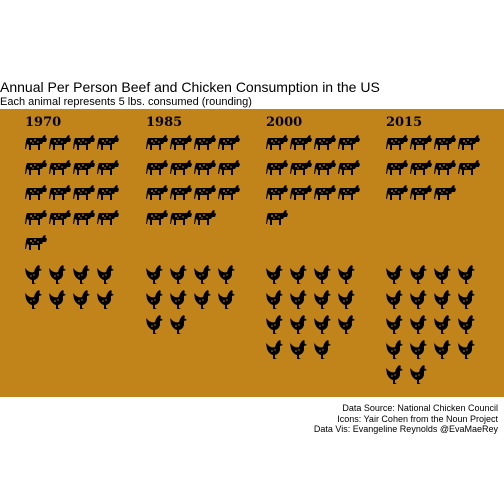 The width and height of the screenshot is (504, 504). What do you see at coordinates (404, 122) in the screenshot?
I see `year-label-2015: 2015` at bounding box center [404, 122].